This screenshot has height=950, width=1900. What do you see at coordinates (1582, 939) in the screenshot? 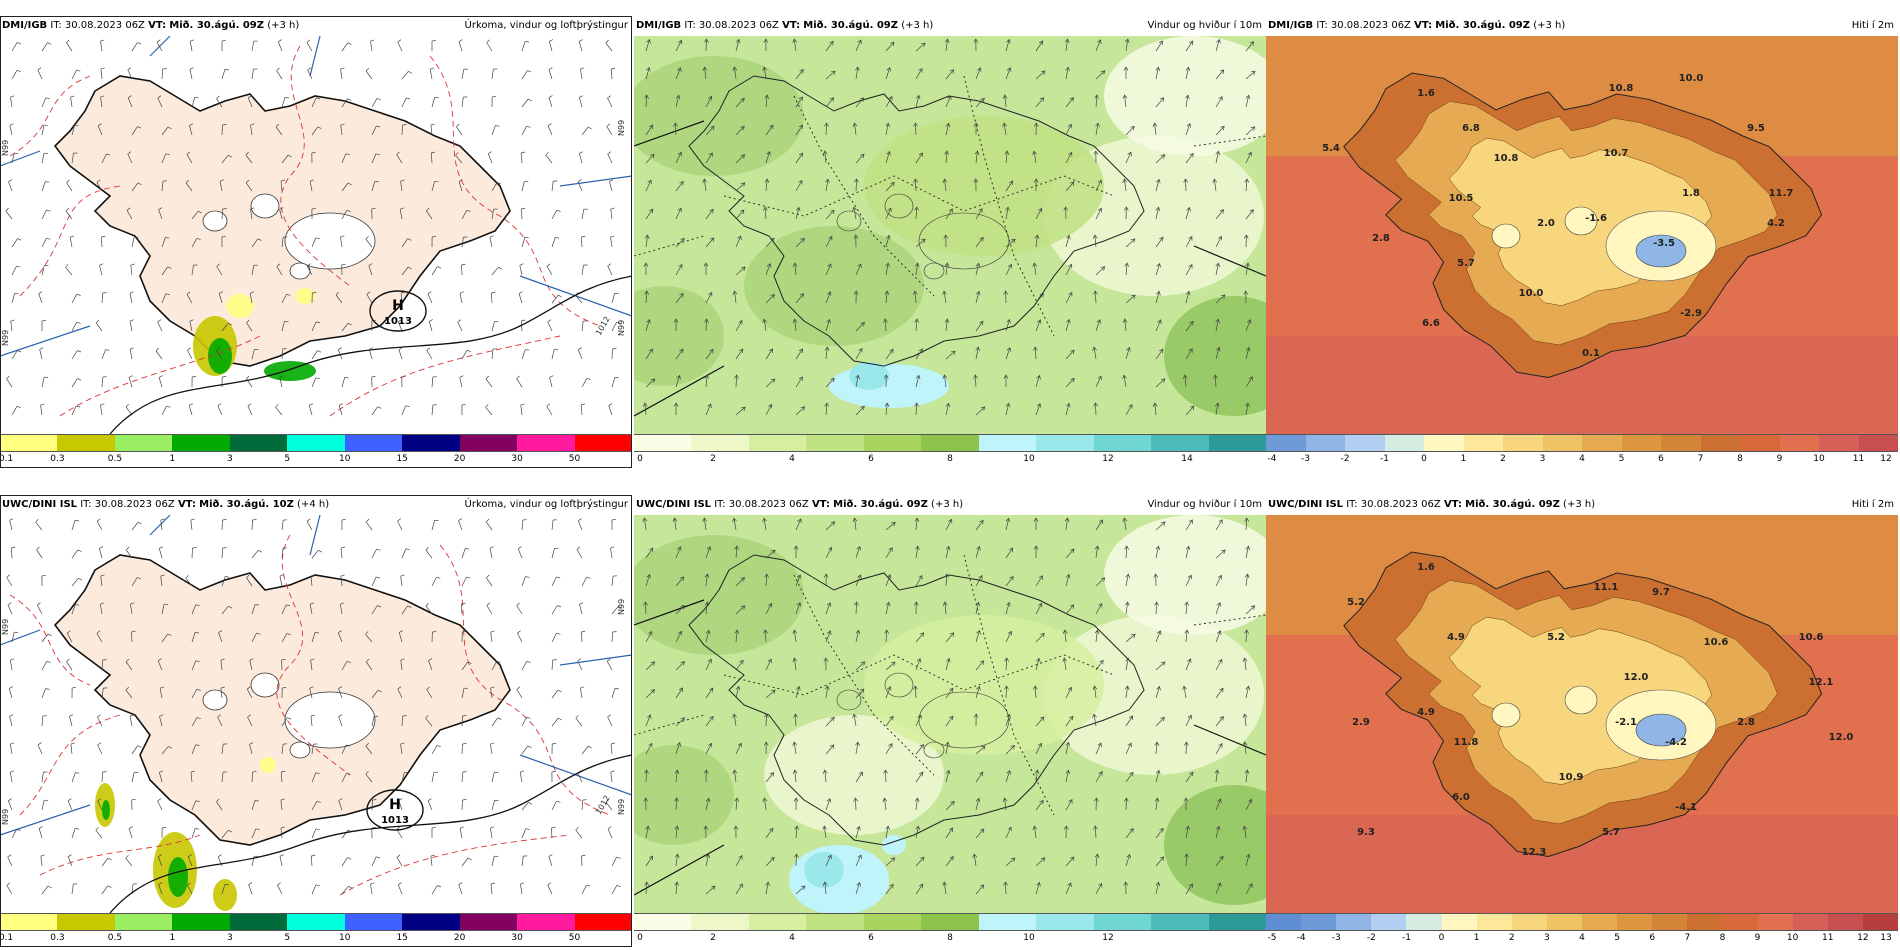
I see `colorbar-ticks: -5 -4 -3 -2 -1 0 1 2 3 4 5 6 7 8 9 10 11 12 13` at bounding box center [1582, 939].